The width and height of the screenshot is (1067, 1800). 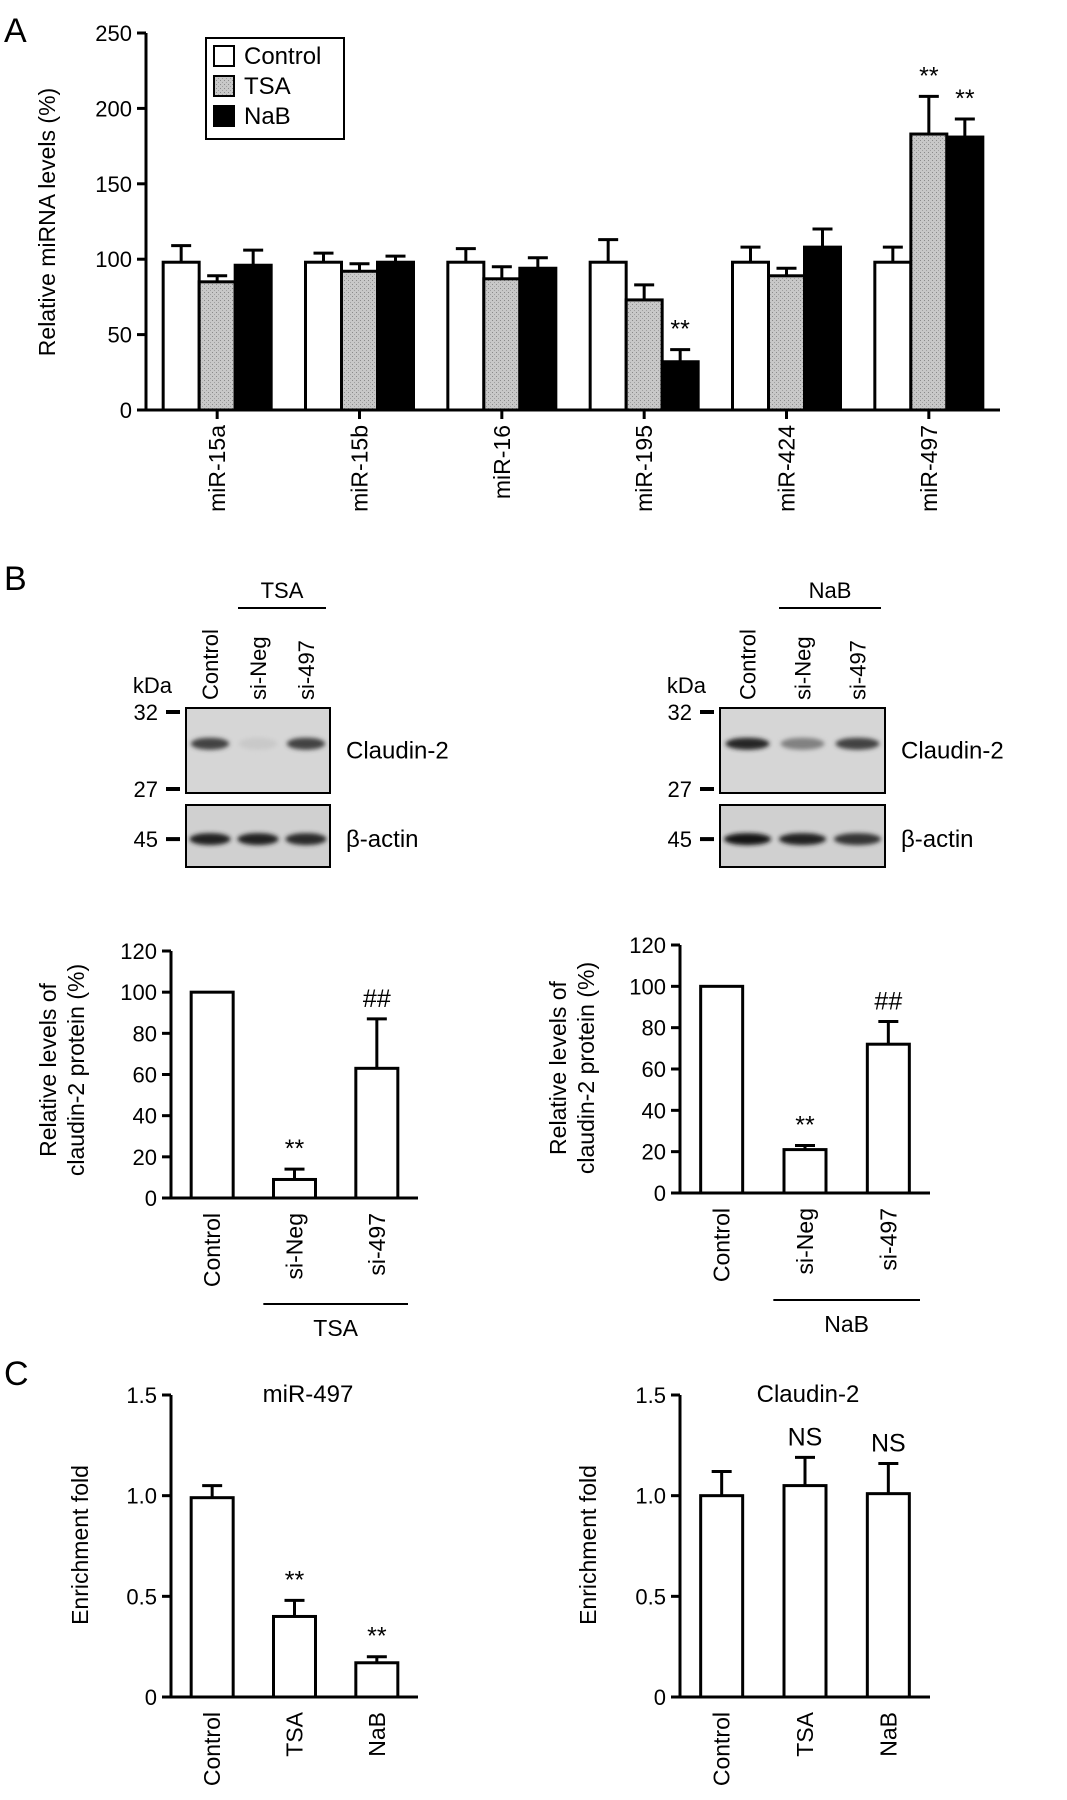 What do you see at coordinates (113, 33) in the screenshot?
I see `y-tick-label: 250` at bounding box center [113, 33].